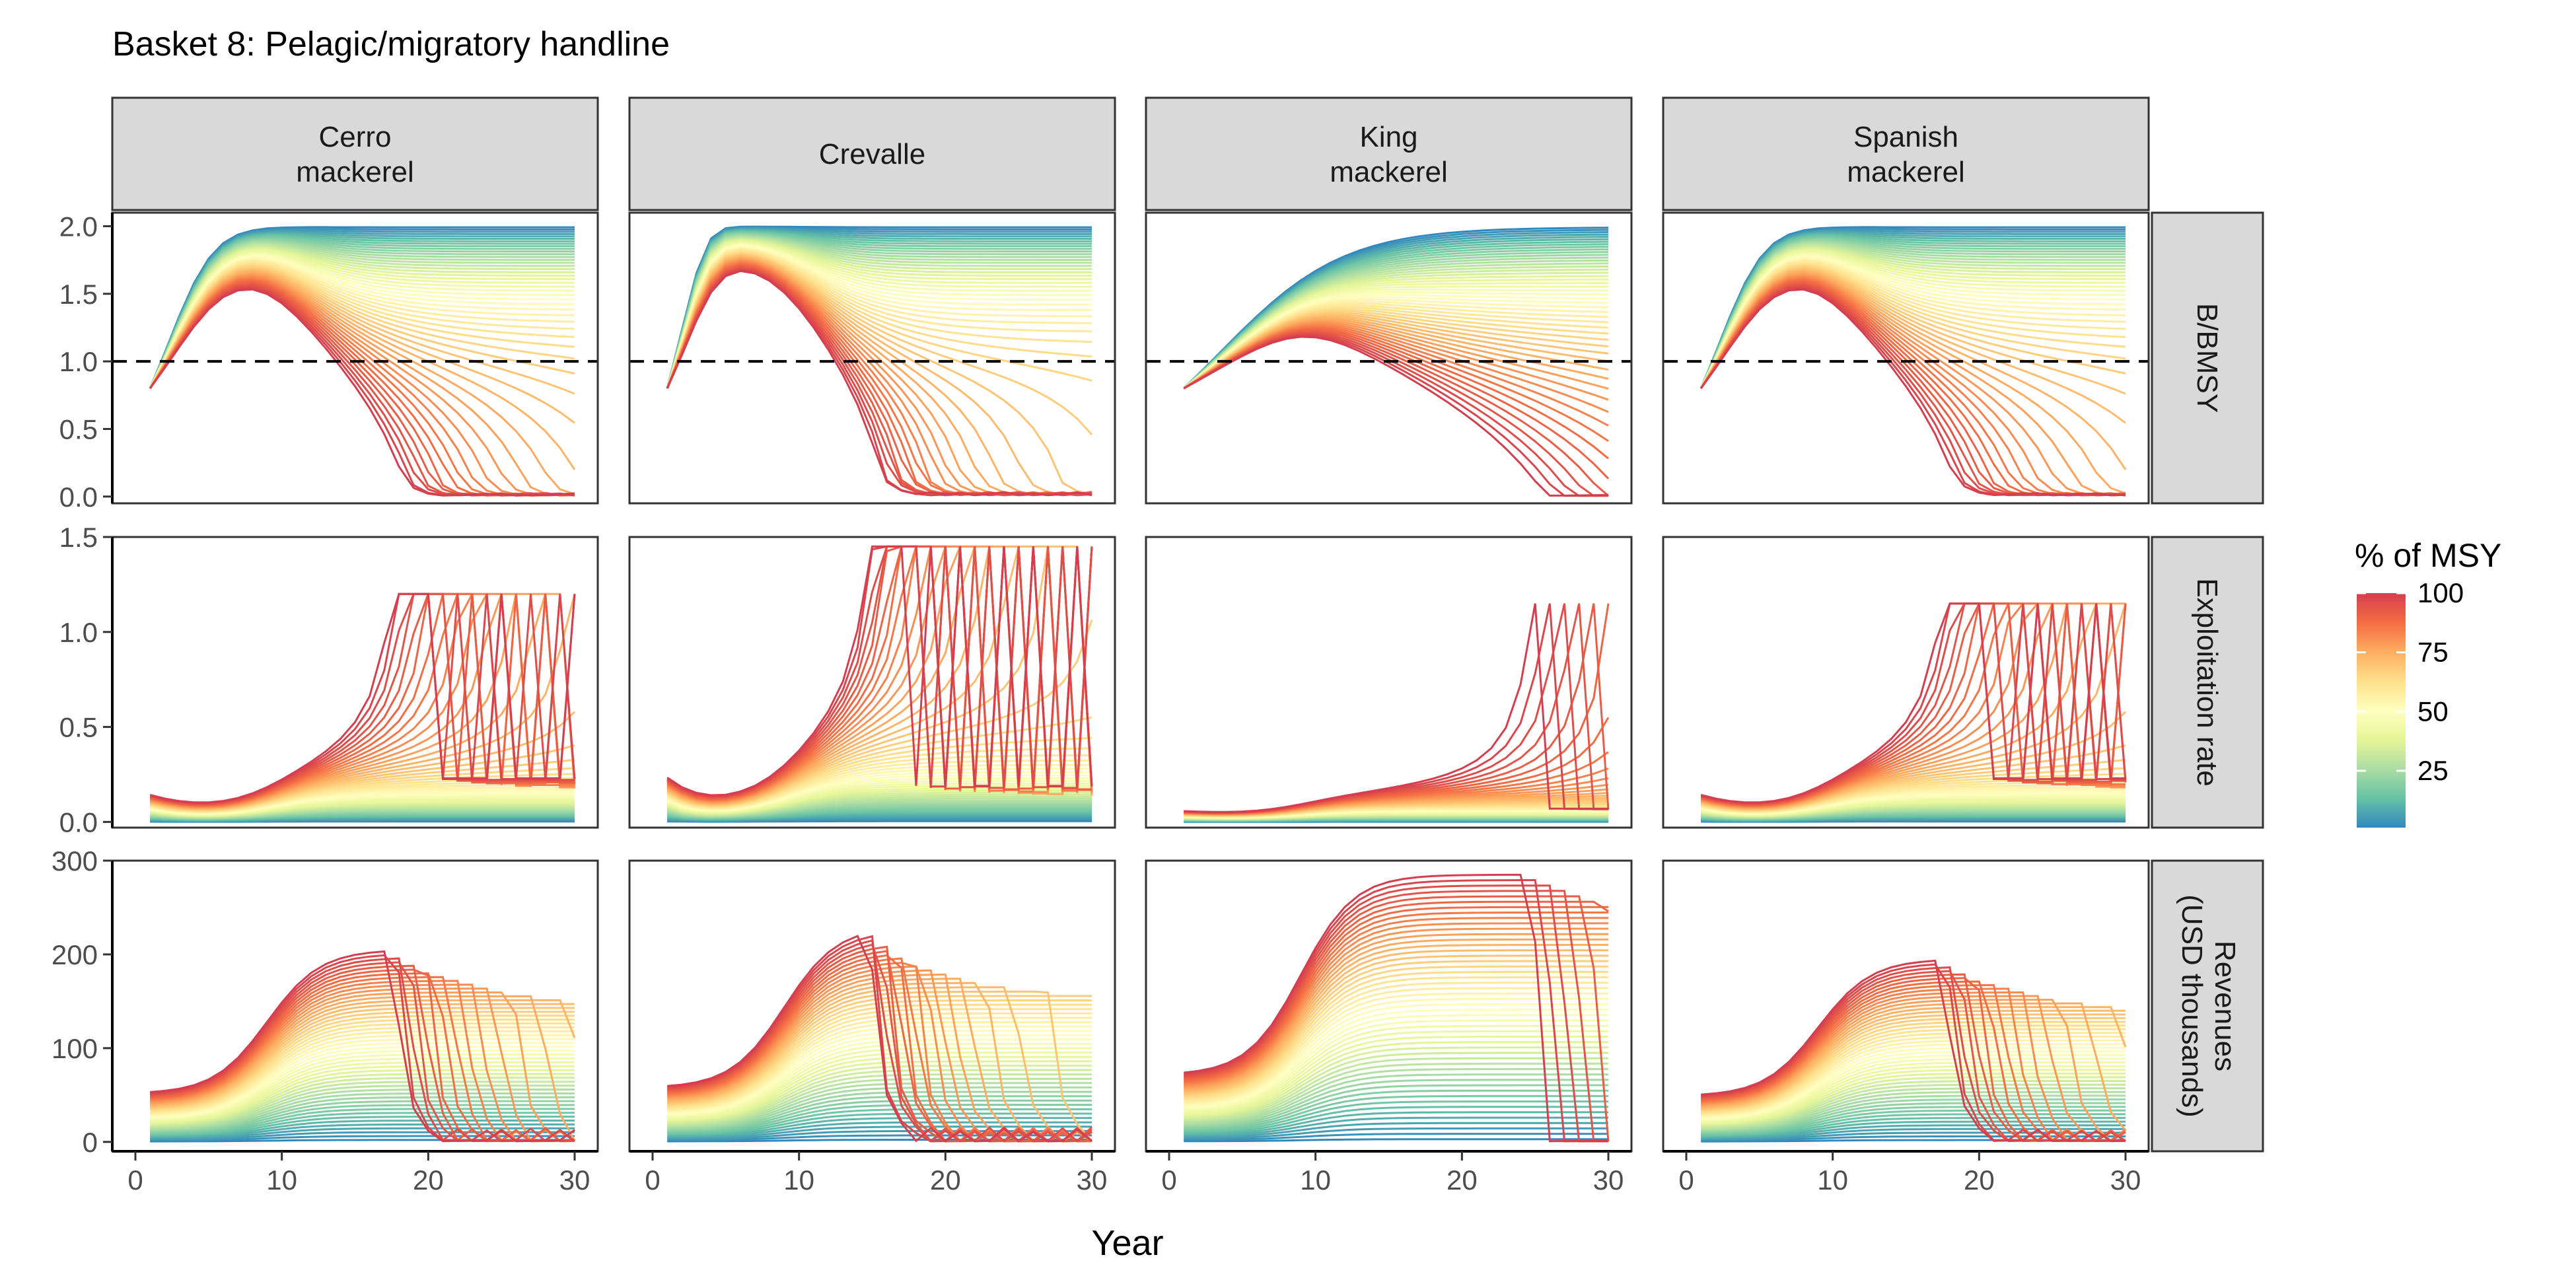  I want to click on panel-2-0: 0 100 200 300 0 10 20 30, so click(325, 1021).